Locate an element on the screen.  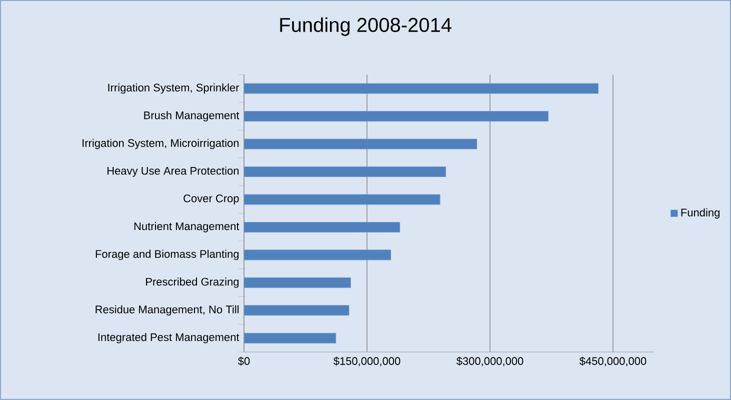
x-tick-label: $450,000,000 is located at coordinates (612, 361).